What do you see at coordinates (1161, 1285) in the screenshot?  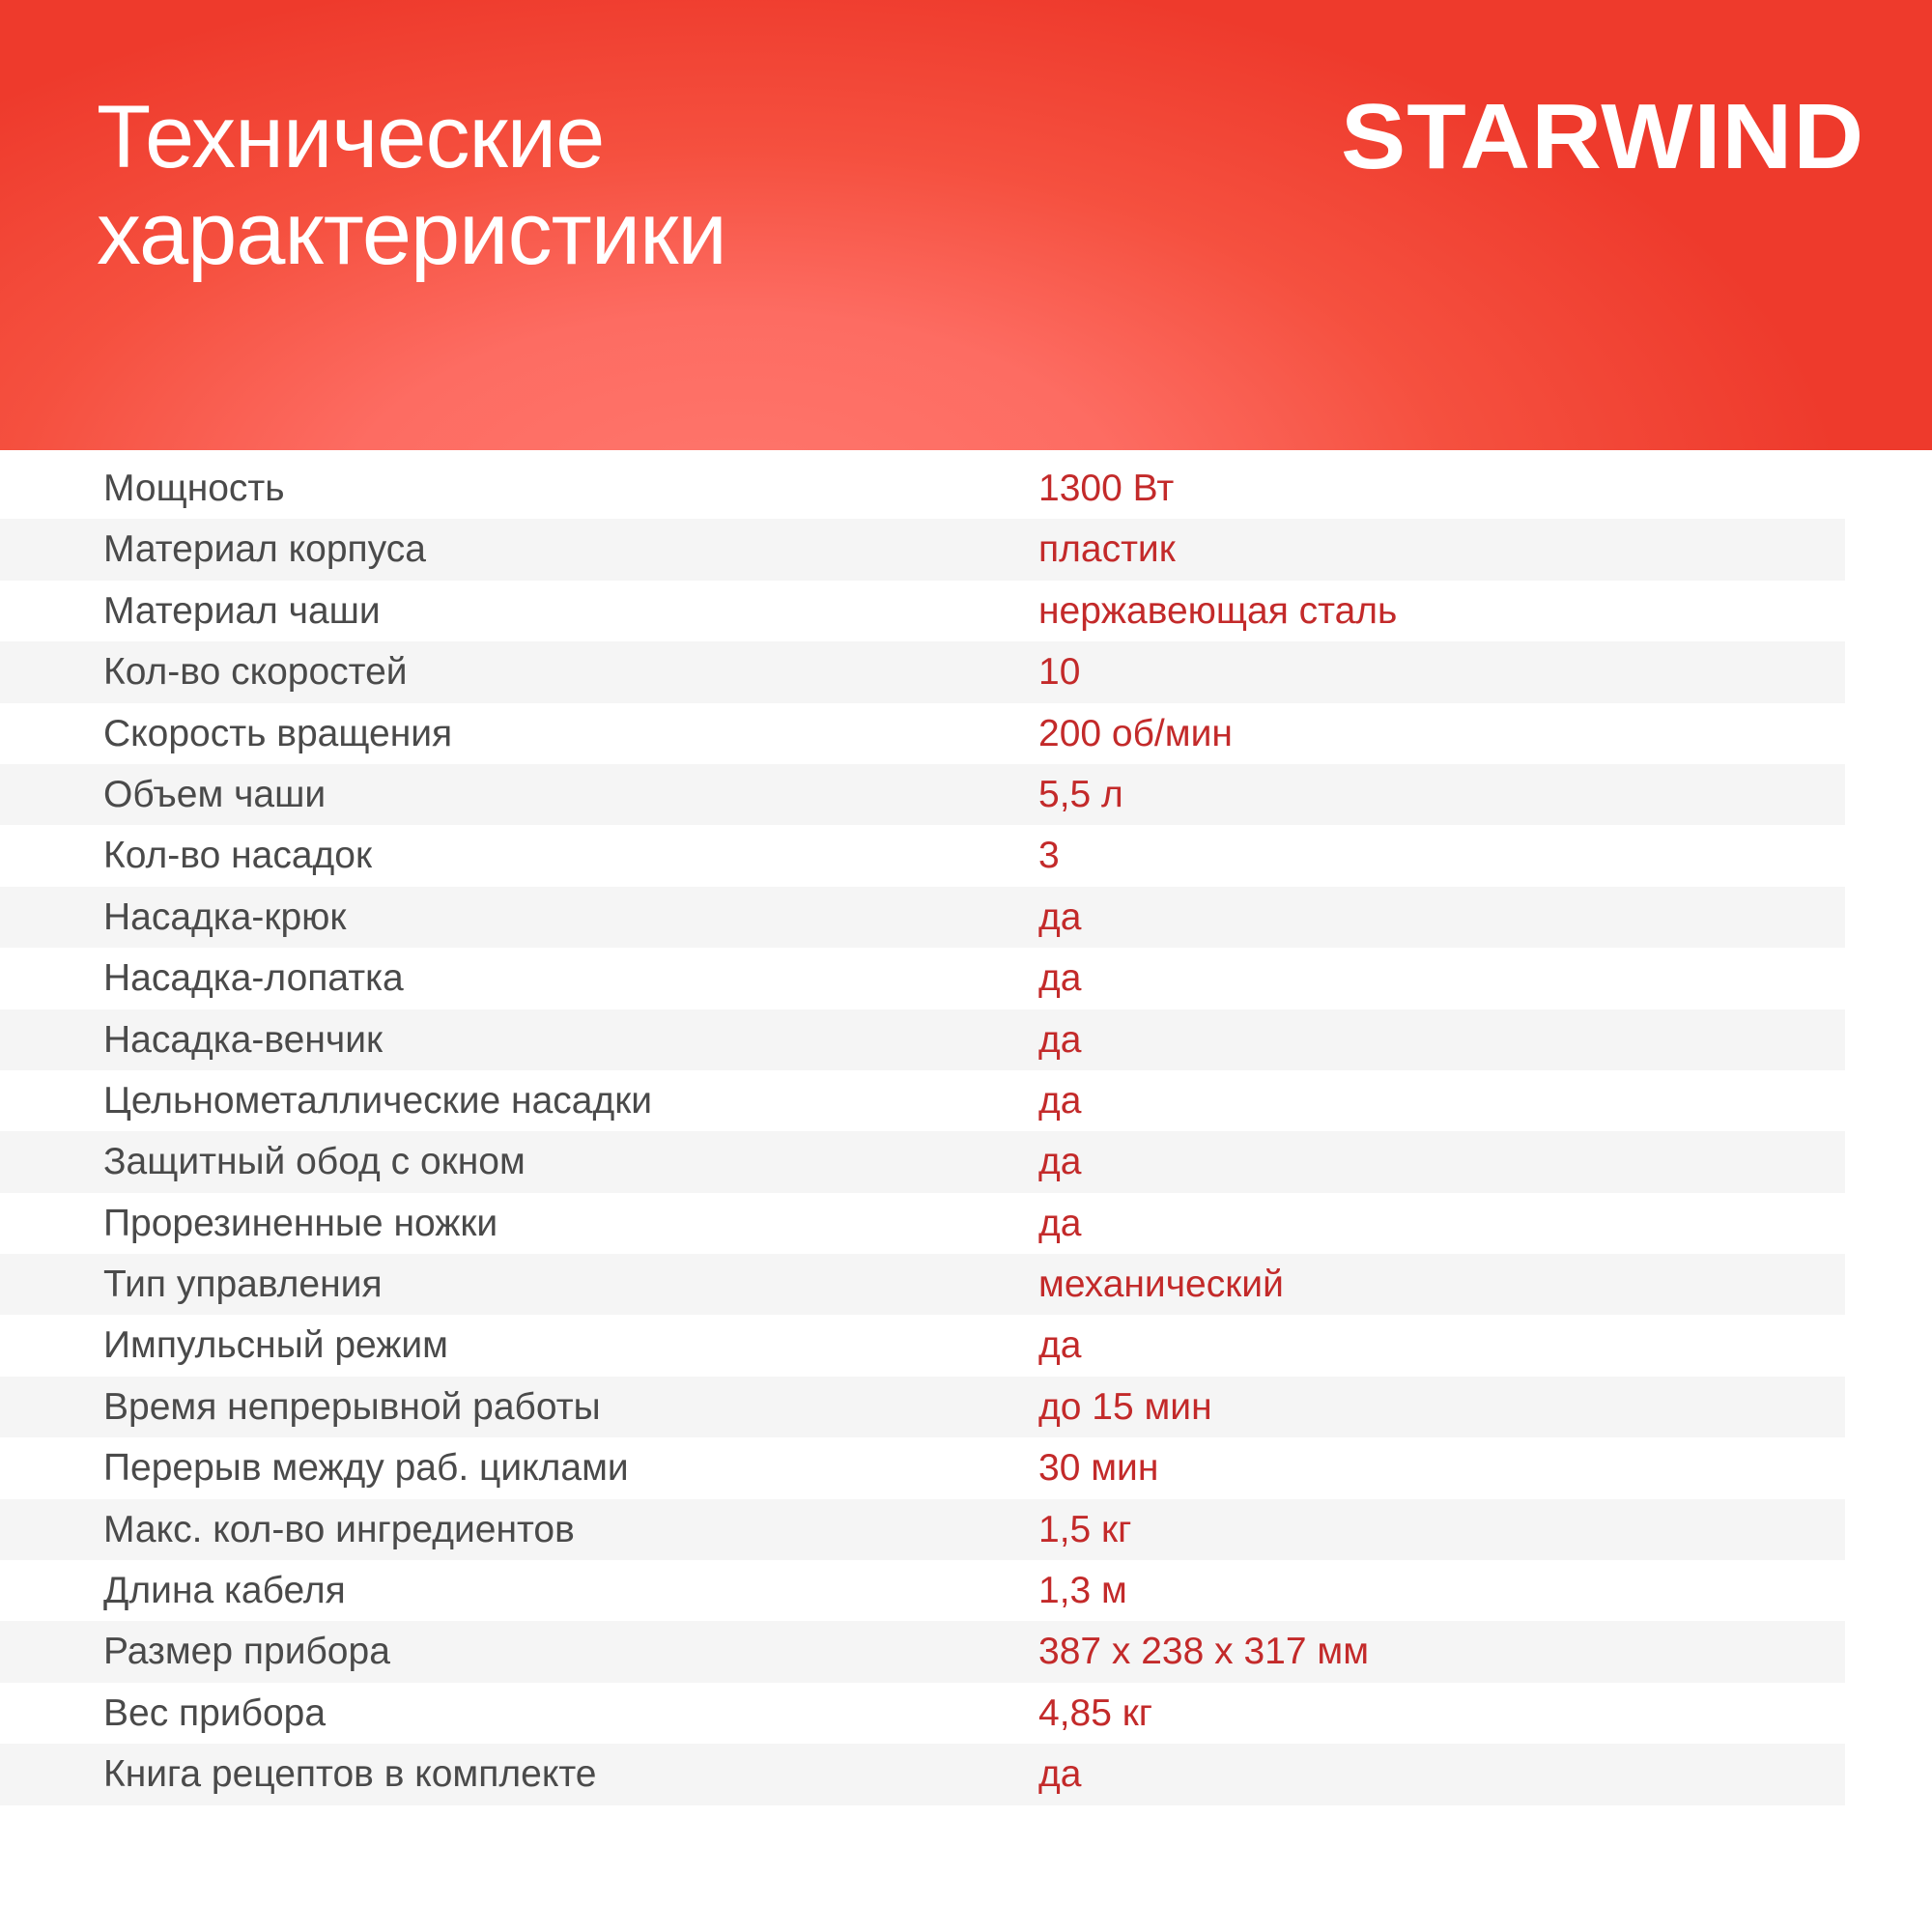 I see `spec-value: механический` at bounding box center [1161, 1285].